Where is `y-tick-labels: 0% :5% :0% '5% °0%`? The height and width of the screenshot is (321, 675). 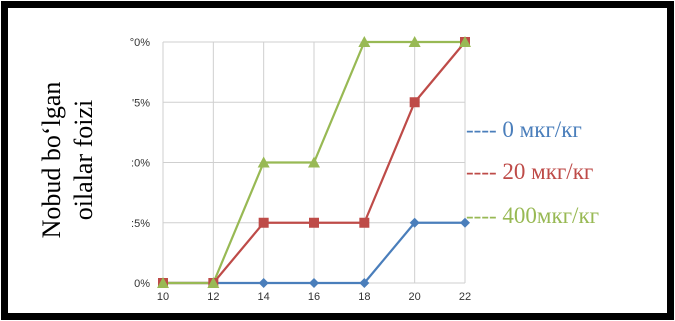 y-tick-labels: 0% :5% :0% '5% °0% is located at coordinates (140, 163).